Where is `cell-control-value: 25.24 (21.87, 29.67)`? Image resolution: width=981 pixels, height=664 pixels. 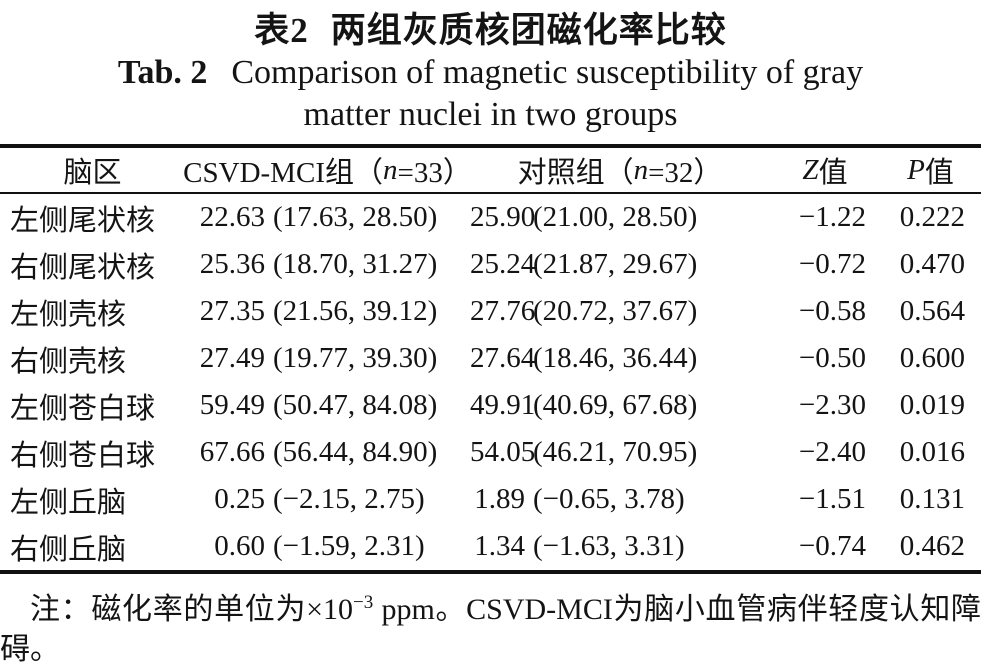
cell-control-value: 25.24 (21.87, 29.67) is located at coordinates (584, 264).